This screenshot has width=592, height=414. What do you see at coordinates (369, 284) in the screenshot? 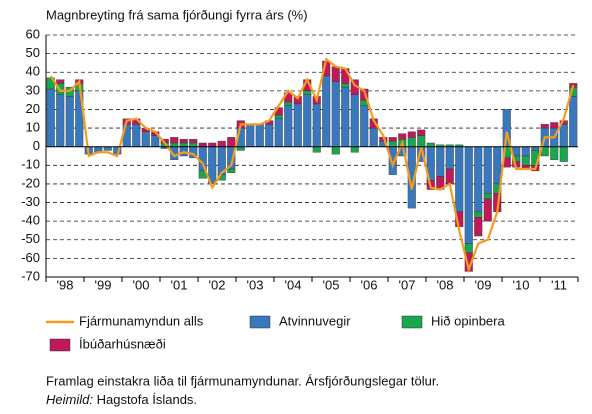
I see `x-tick-label: '06` at bounding box center [369, 284].